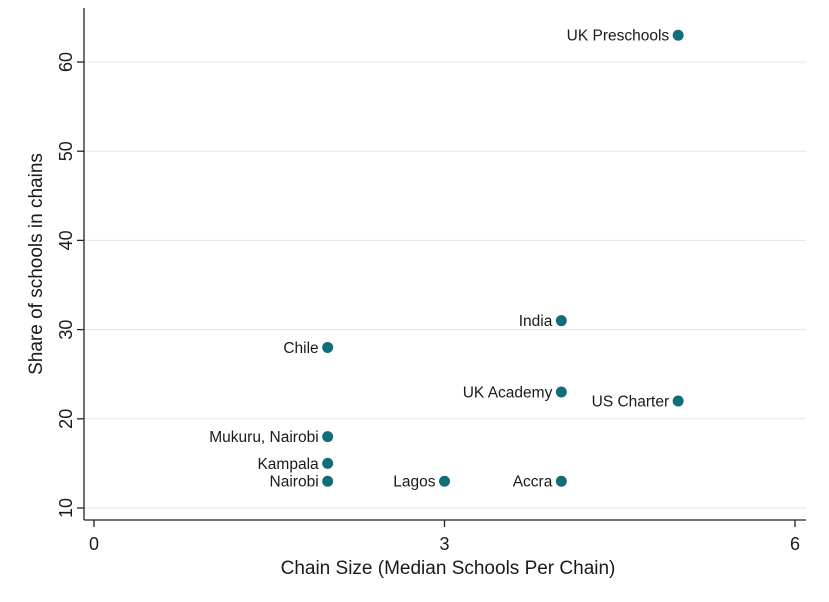  What do you see at coordinates (414, 482) in the screenshot?
I see `data-point-label: Lagos` at bounding box center [414, 482].